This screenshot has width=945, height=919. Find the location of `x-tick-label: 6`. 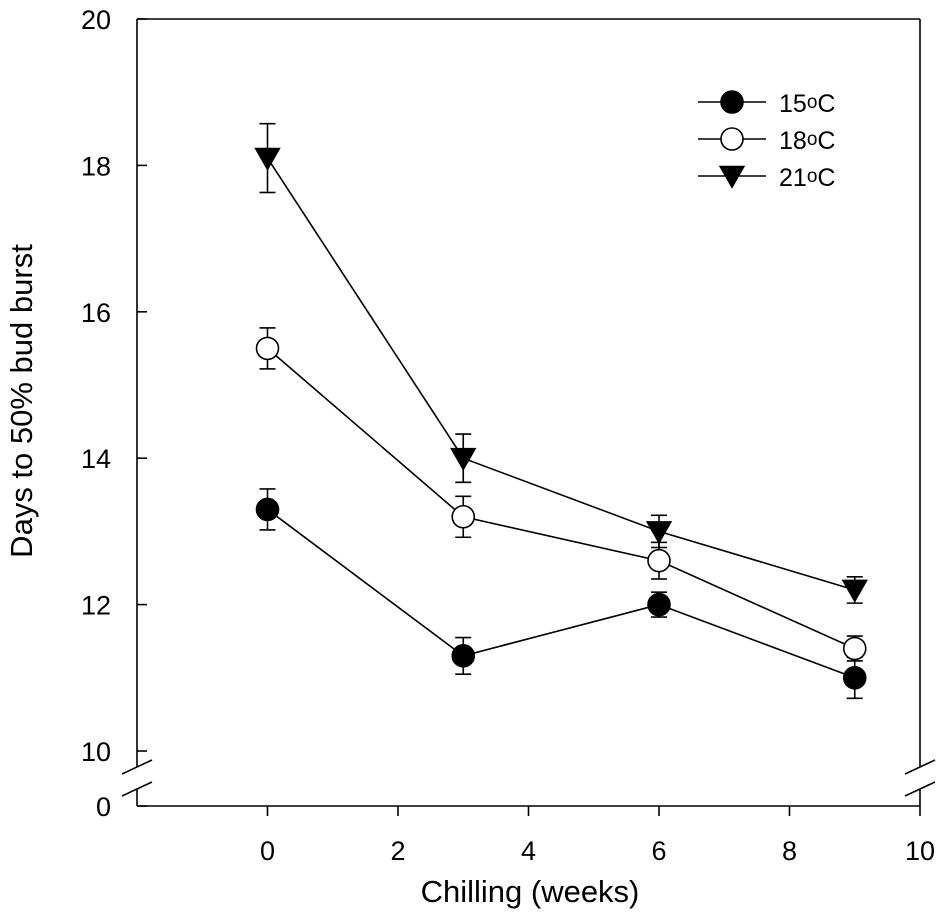

x-tick-label: 6 is located at coordinates (658, 851).